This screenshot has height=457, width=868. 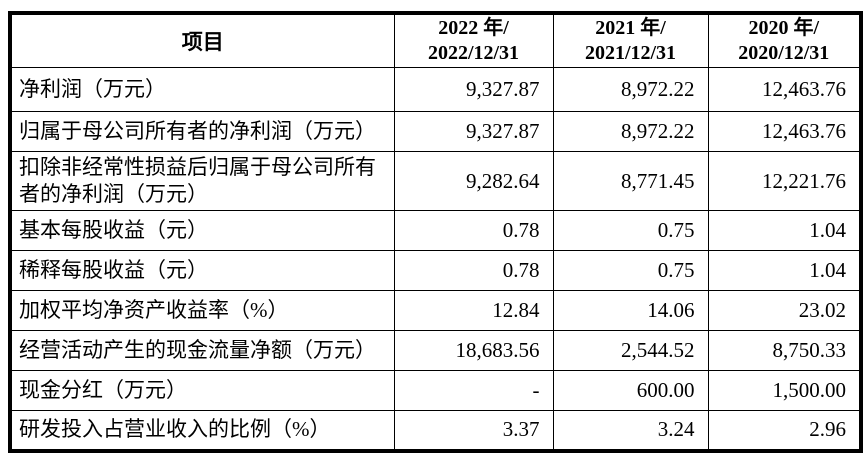 I want to click on cell-value: 3.37, so click(x=473, y=430).